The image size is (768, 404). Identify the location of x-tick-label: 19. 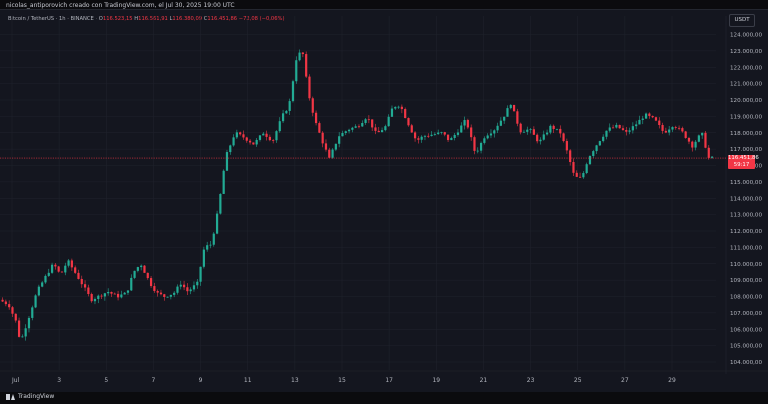
(436, 380).